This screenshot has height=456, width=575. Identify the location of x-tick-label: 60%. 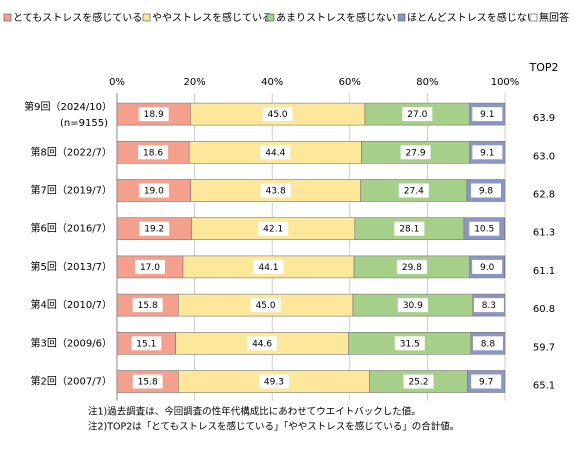
(350, 82).